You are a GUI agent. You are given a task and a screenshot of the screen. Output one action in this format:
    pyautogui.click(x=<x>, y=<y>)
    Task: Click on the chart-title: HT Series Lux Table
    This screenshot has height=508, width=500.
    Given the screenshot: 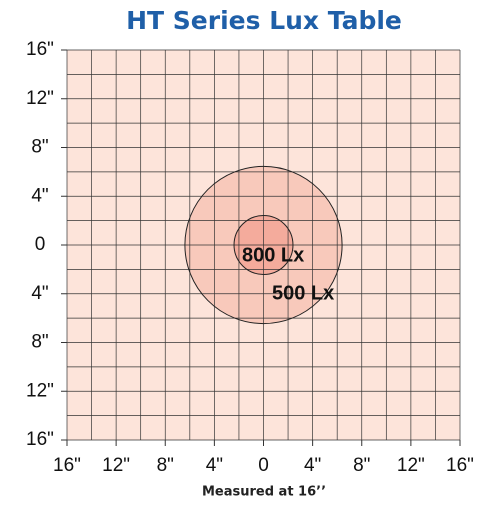 What is the action you would take?
    pyautogui.click(x=264, y=20)
    